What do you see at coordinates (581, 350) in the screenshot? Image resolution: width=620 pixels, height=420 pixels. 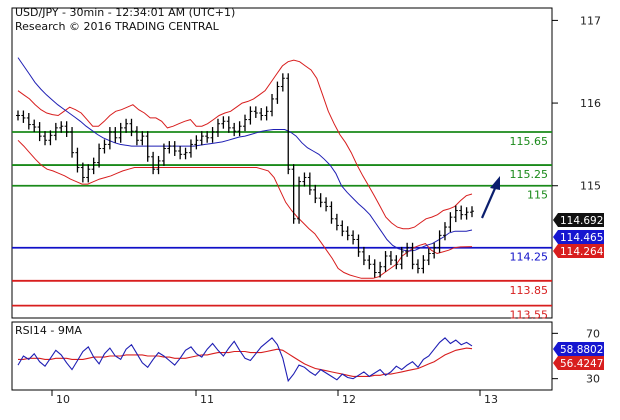 I see `rsi-value-tag-label: 58.8802` at bounding box center [581, 350].